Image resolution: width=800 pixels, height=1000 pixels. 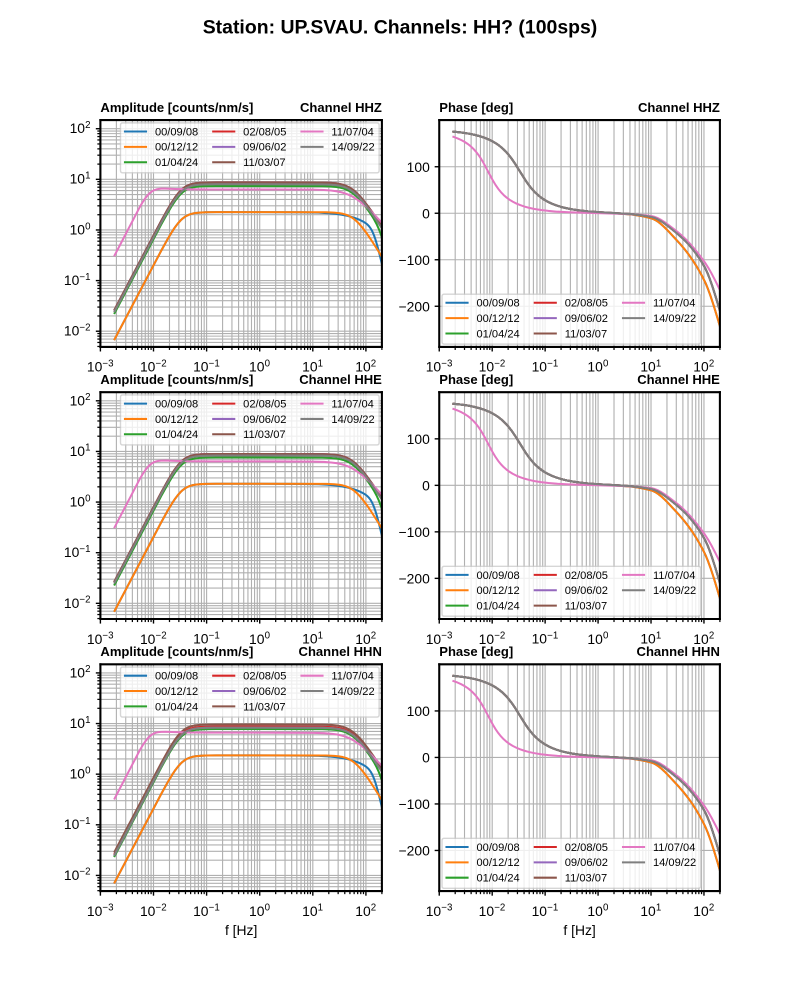 What do you see at coordinates (341, 107) in the screenshot?
I see `svg-text: Channel HHZ` at bounding box center [341, 107].